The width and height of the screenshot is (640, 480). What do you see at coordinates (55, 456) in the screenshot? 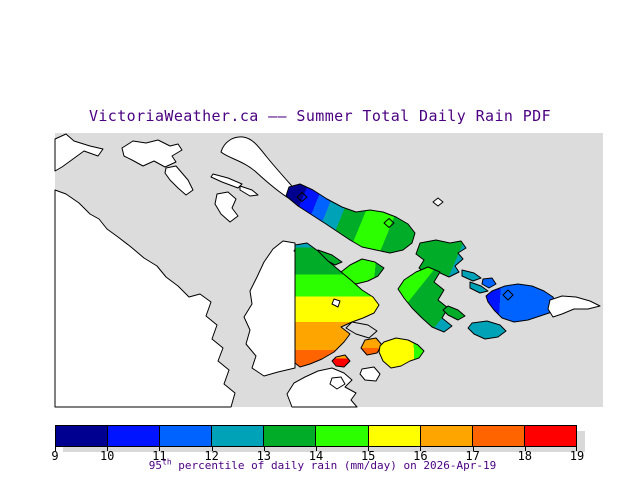
I see `colorbar-tick-label: 9` at bounding box center [55, 456].